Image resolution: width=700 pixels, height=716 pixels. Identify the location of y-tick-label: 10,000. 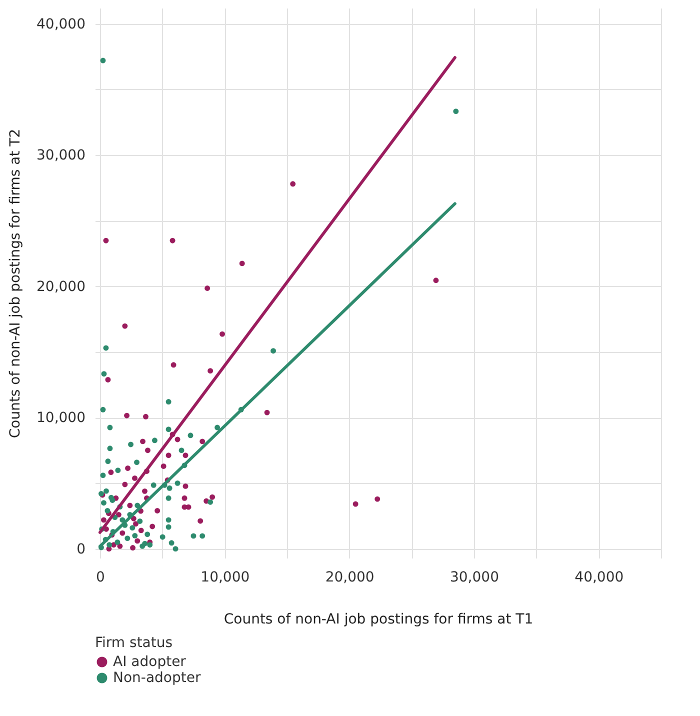
(61, 418).